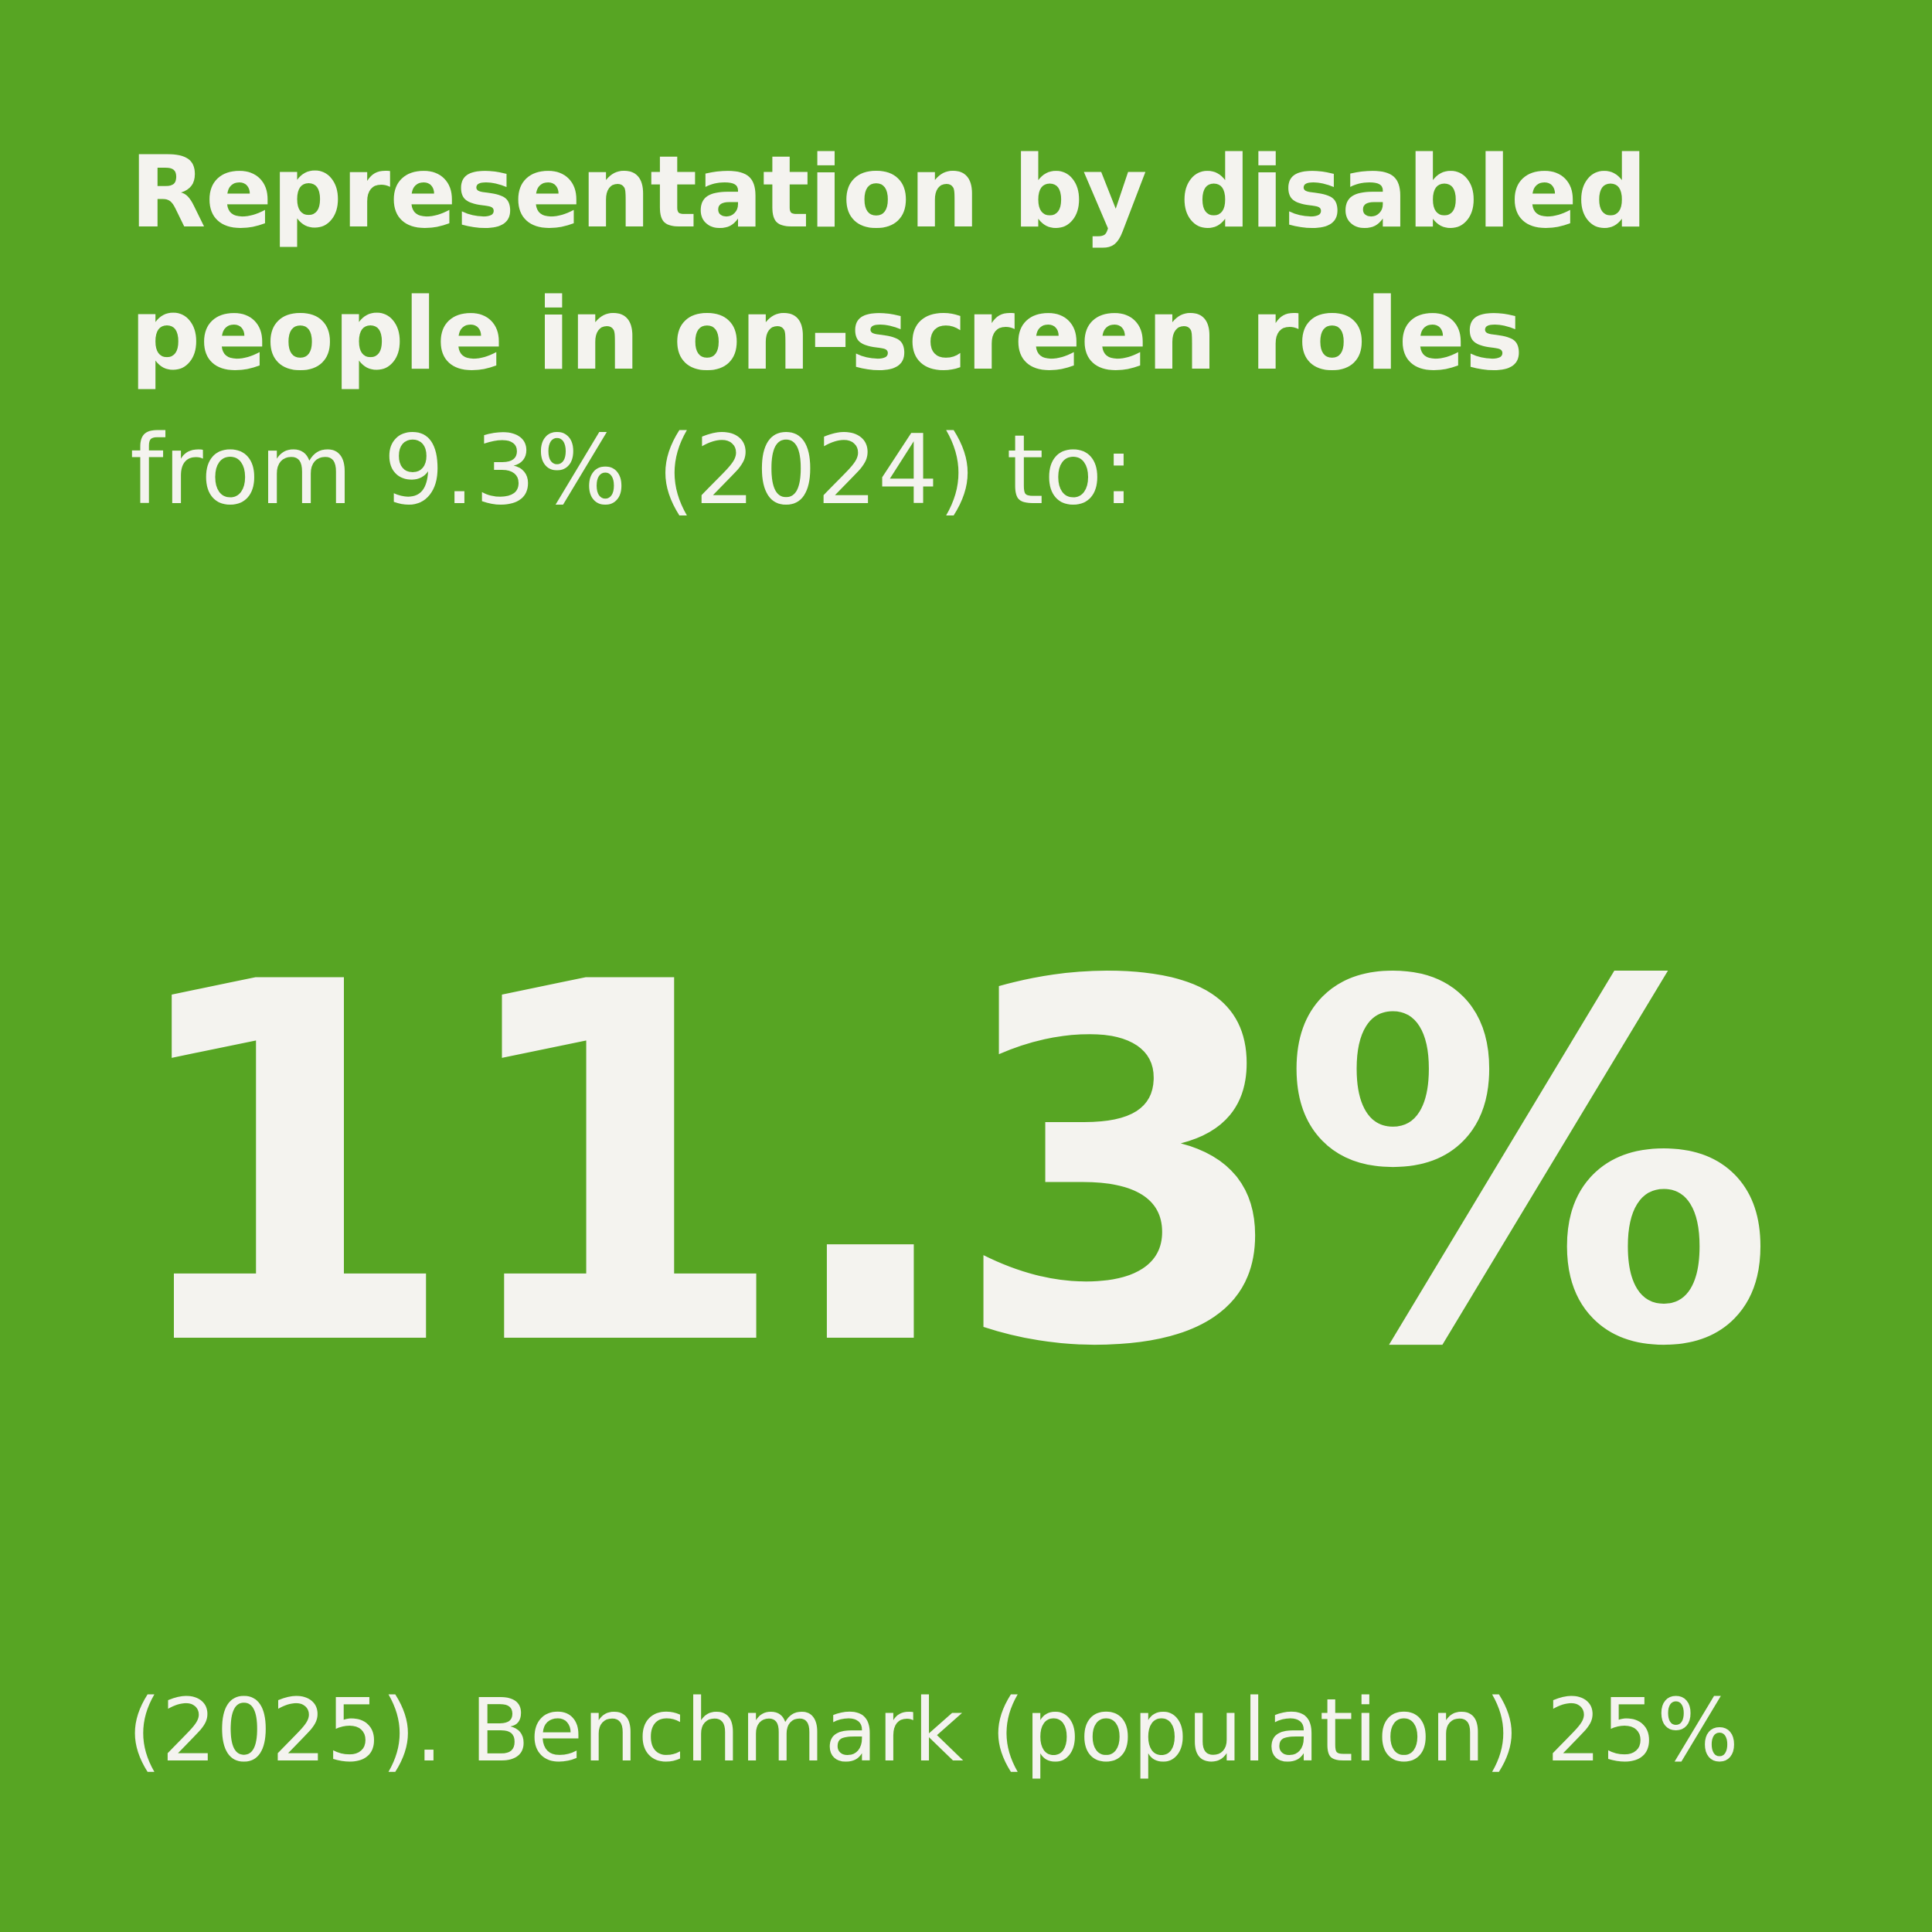 This screenshot has height=1932, width=1932. Describe the element at coordinates (889, 192) in the screenshot. I see `headline-line-1: Representation by disabled` at that location.